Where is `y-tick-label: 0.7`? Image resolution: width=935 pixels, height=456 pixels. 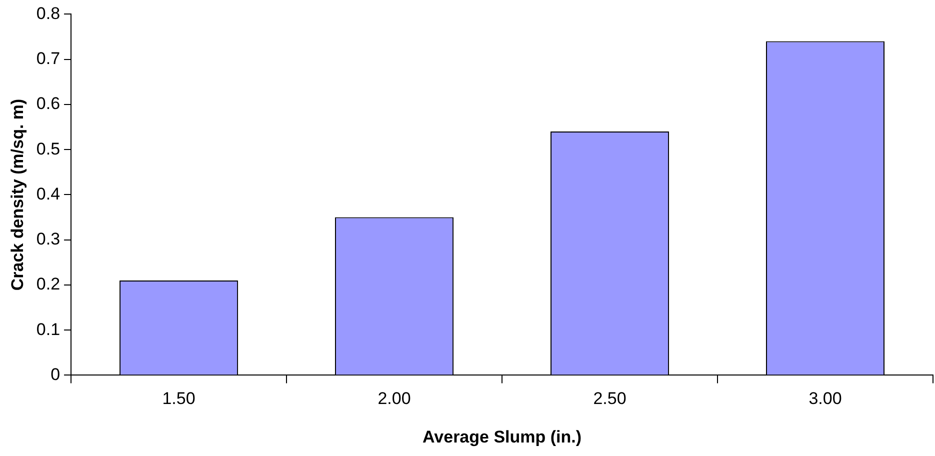 y-tick-label: 0.7 is located at coordinates (48, 58).